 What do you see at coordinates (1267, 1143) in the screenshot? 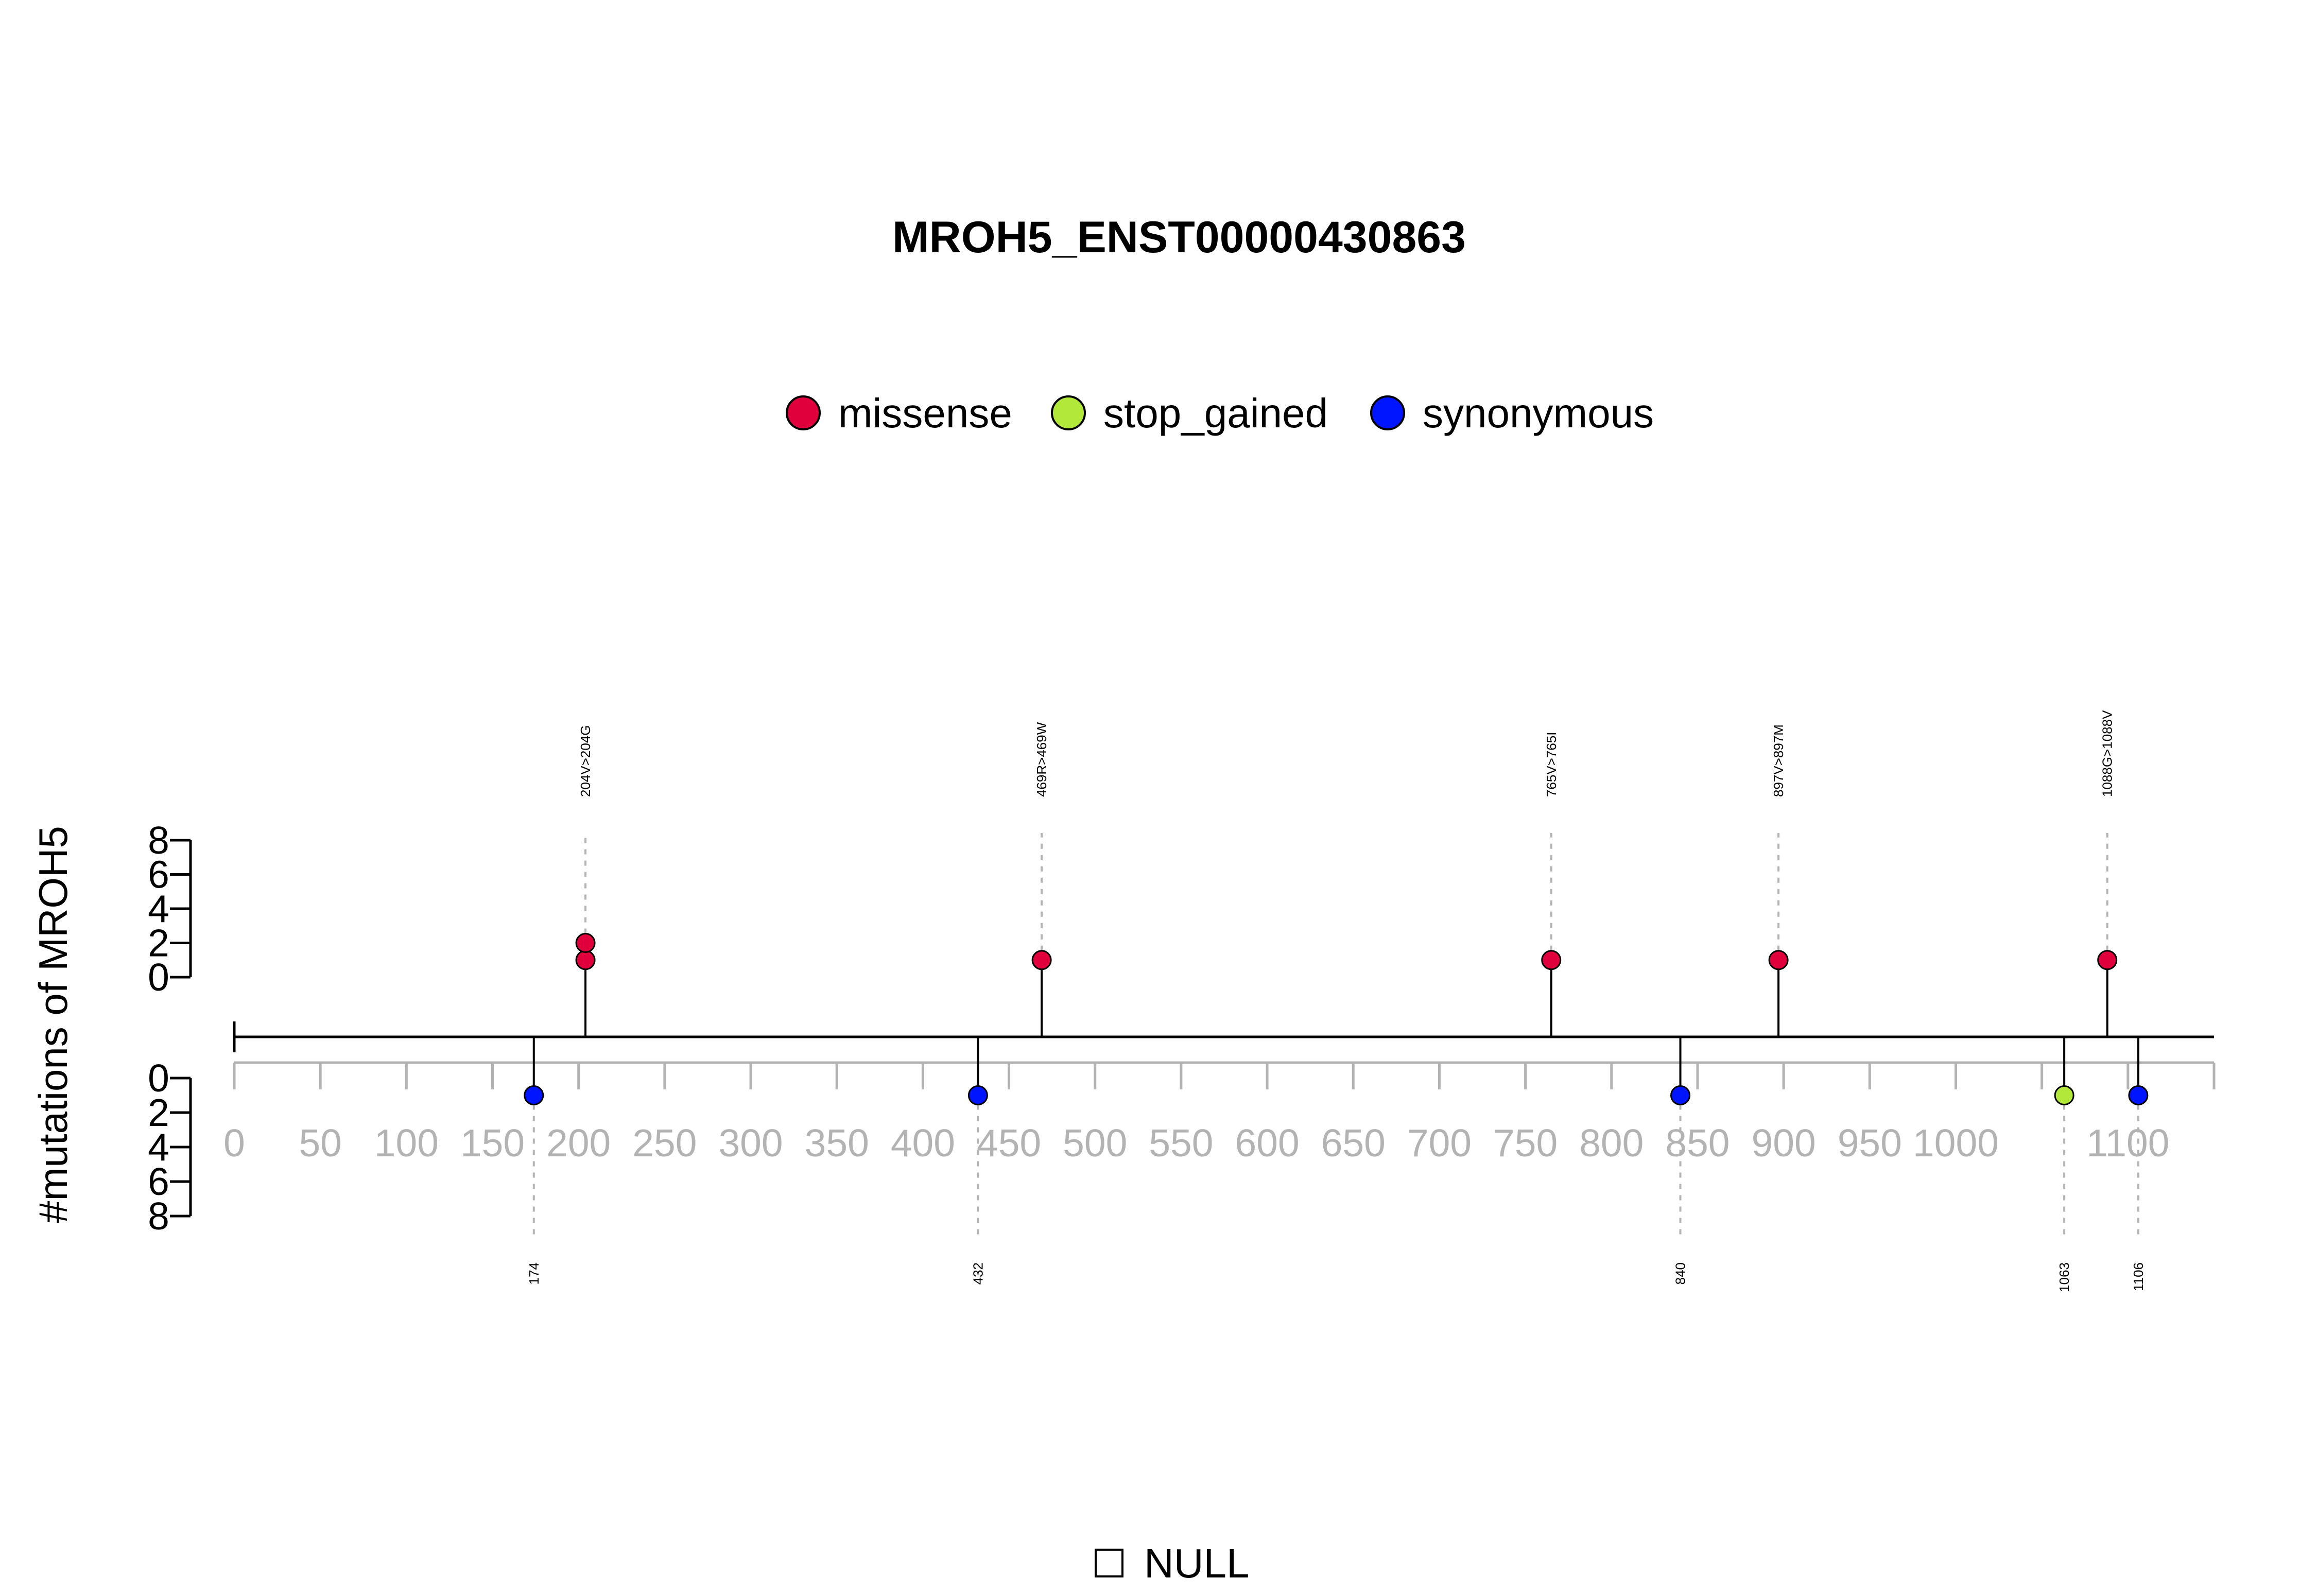
I see `x-tick-label: 600` at bounding box center [1267, 1143].